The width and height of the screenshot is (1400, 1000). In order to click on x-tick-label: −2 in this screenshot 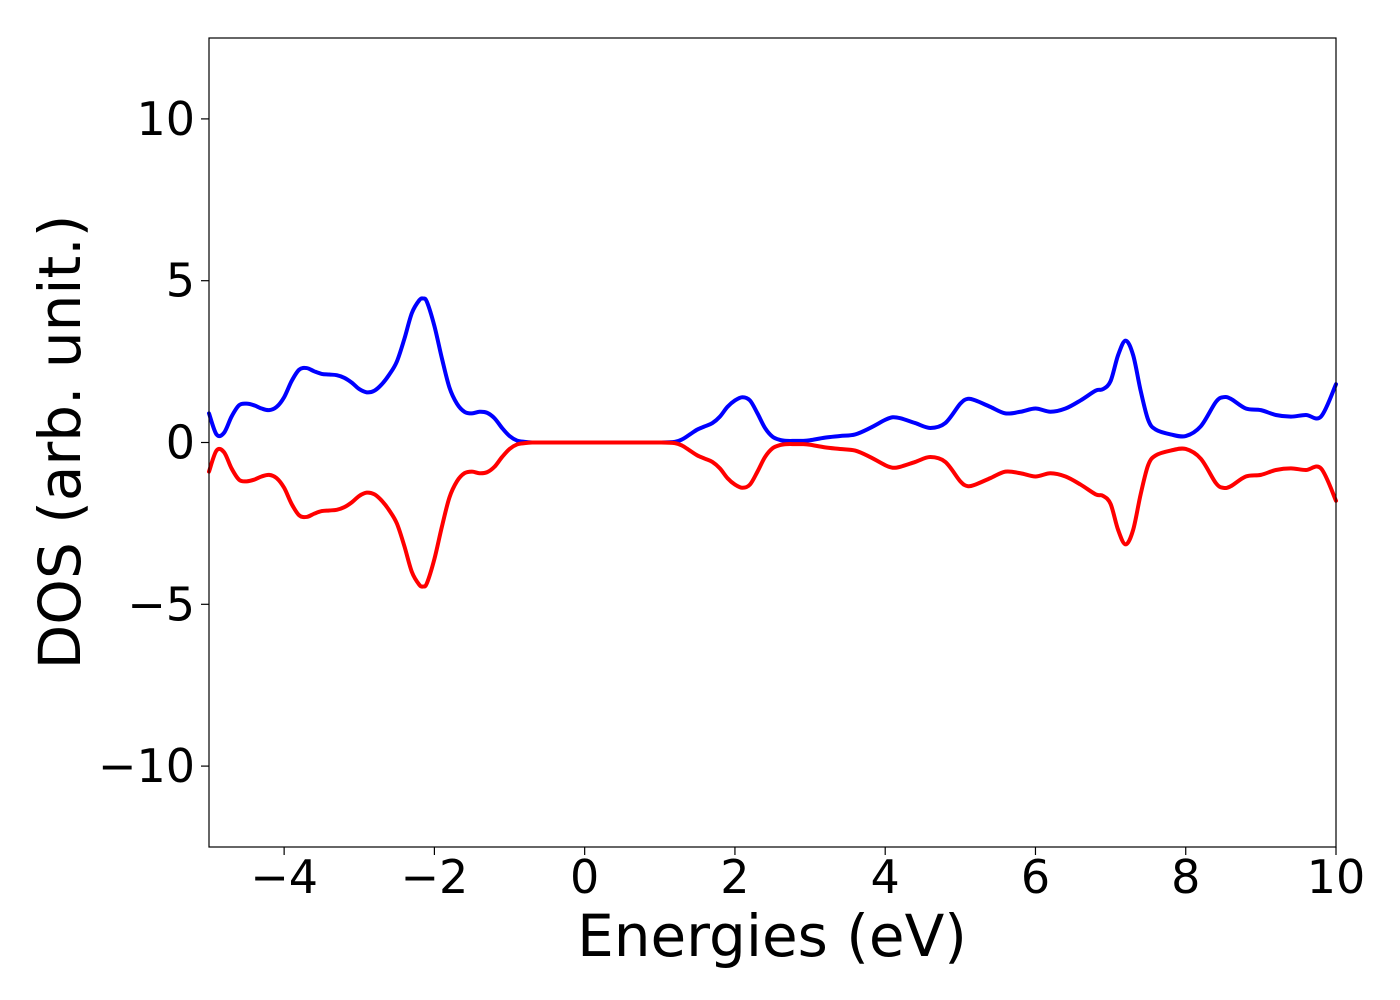, I will do `click(434, 877)`.